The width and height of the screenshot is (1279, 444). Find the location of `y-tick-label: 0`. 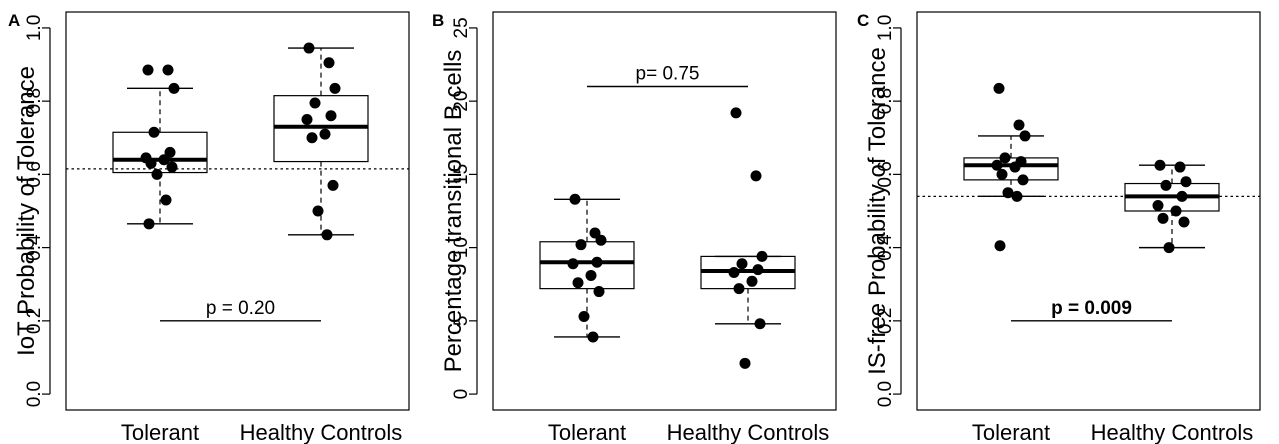

y-tick-label: 0 is located at coordinates (461, 394).